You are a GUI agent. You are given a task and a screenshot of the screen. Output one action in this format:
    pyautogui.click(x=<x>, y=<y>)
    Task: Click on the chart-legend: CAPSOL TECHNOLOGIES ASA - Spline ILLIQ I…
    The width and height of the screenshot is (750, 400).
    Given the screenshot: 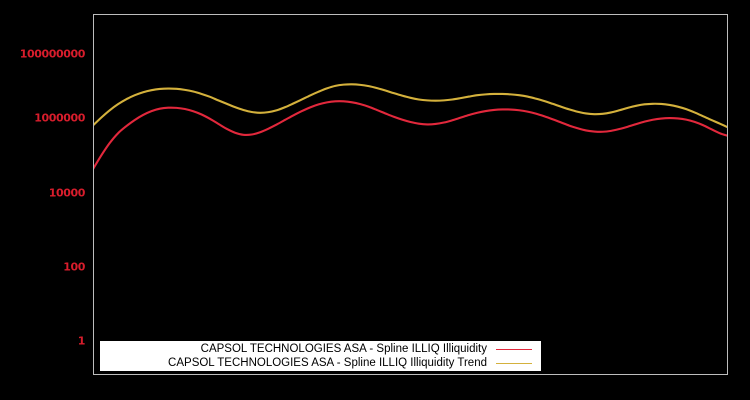 What is the action you would take?
    pyautogui.click(x=320, y=356)
    